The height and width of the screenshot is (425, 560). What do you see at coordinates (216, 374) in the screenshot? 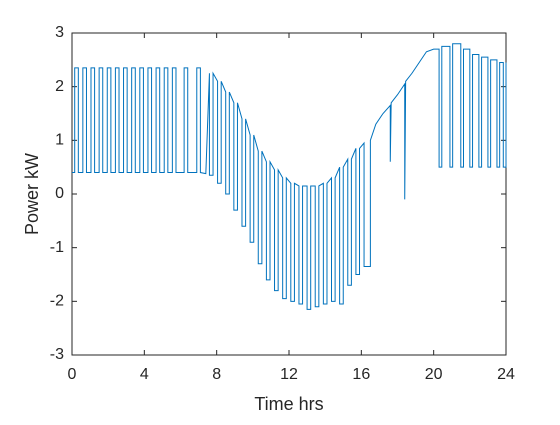
I see `x-tick-label: 8` at bounding box center [216, 374].